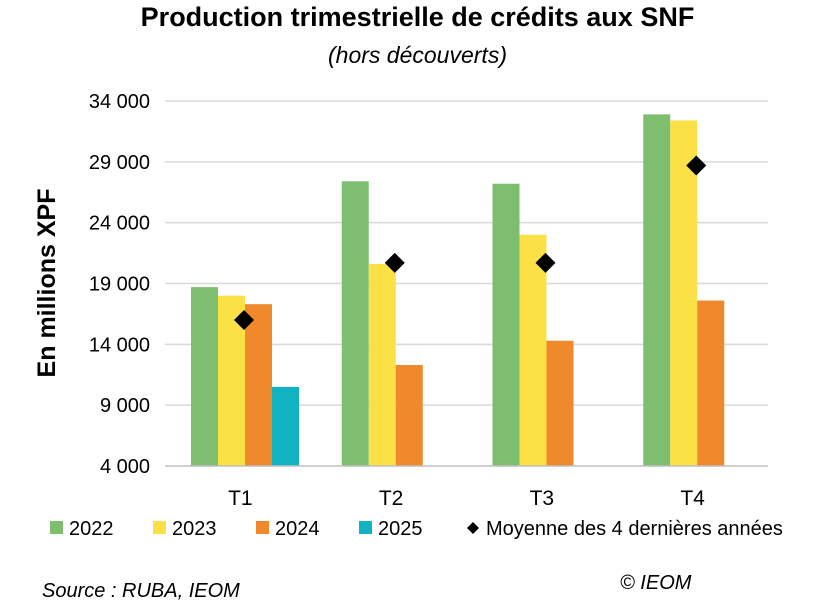 The image size is (835, 607). I want to click on bar-2024-T2, so click(409, 415).